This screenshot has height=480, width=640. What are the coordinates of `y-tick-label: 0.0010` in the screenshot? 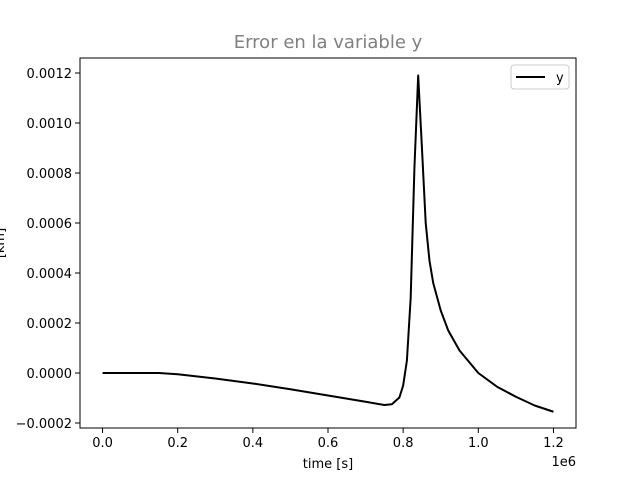 It's located at (50, 124).